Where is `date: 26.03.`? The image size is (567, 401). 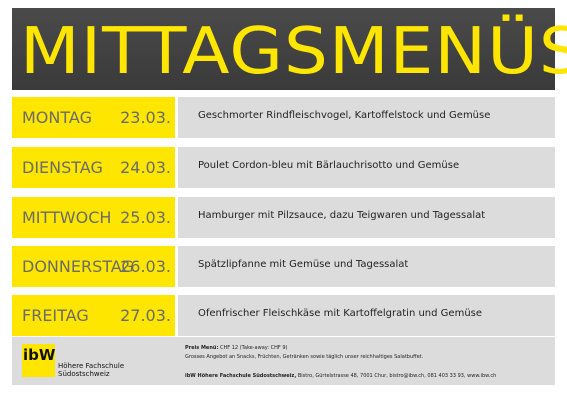 date: 26.03. is located at coordinates (145, 266).